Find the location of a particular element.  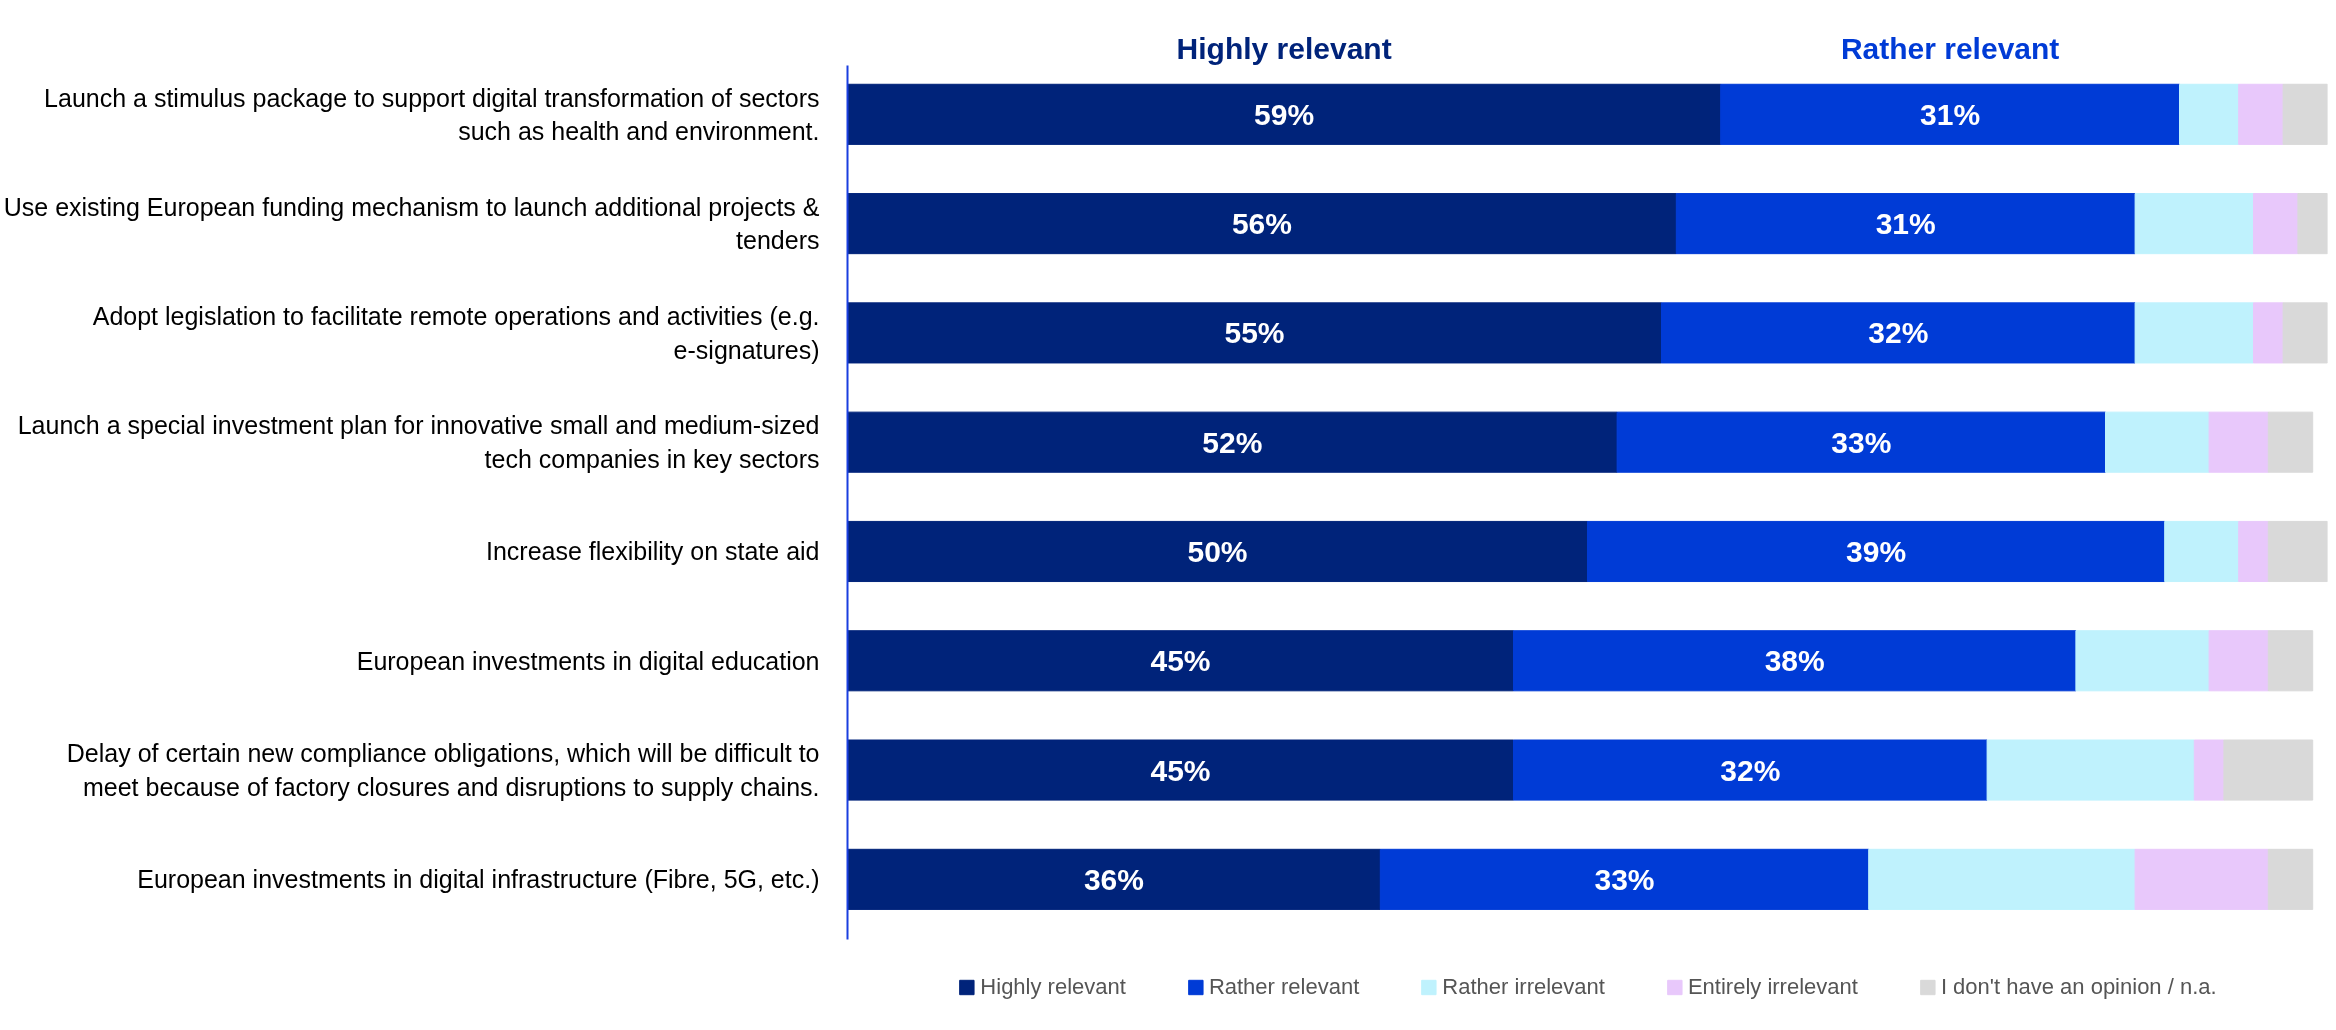

y-tick-label: Increase flexibility on state aid is located at coordinates (652, 551).